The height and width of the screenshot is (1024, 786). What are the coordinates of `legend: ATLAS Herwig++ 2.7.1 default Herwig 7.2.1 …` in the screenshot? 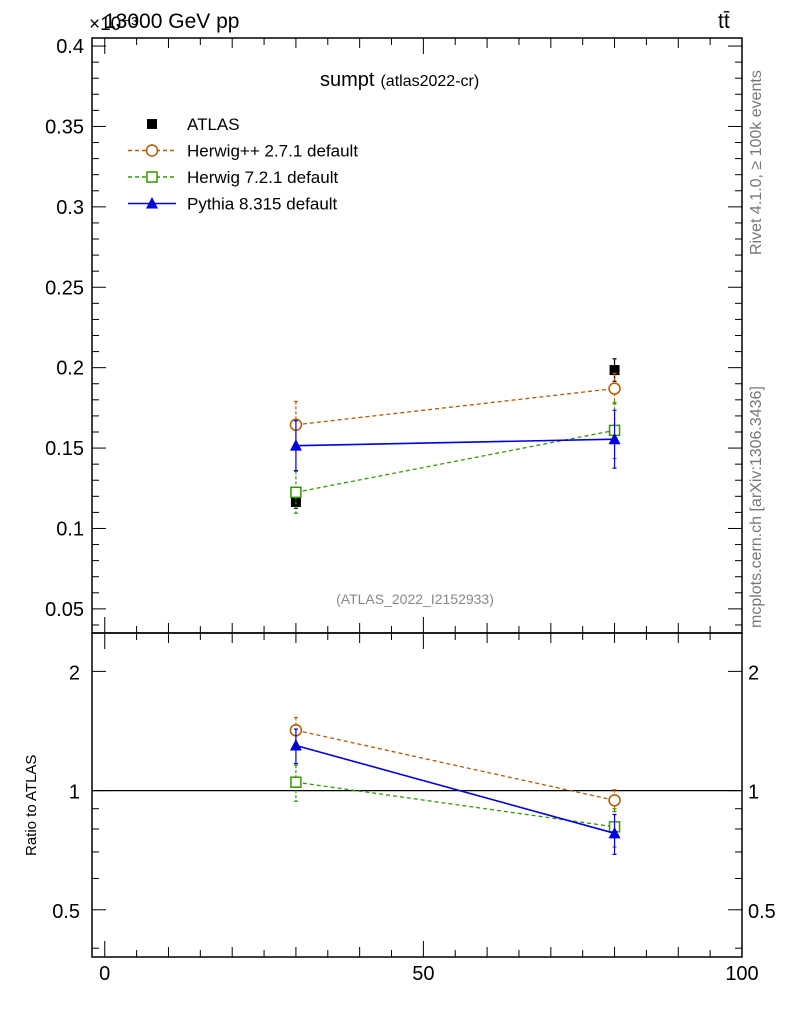 It's located at (243, 164).